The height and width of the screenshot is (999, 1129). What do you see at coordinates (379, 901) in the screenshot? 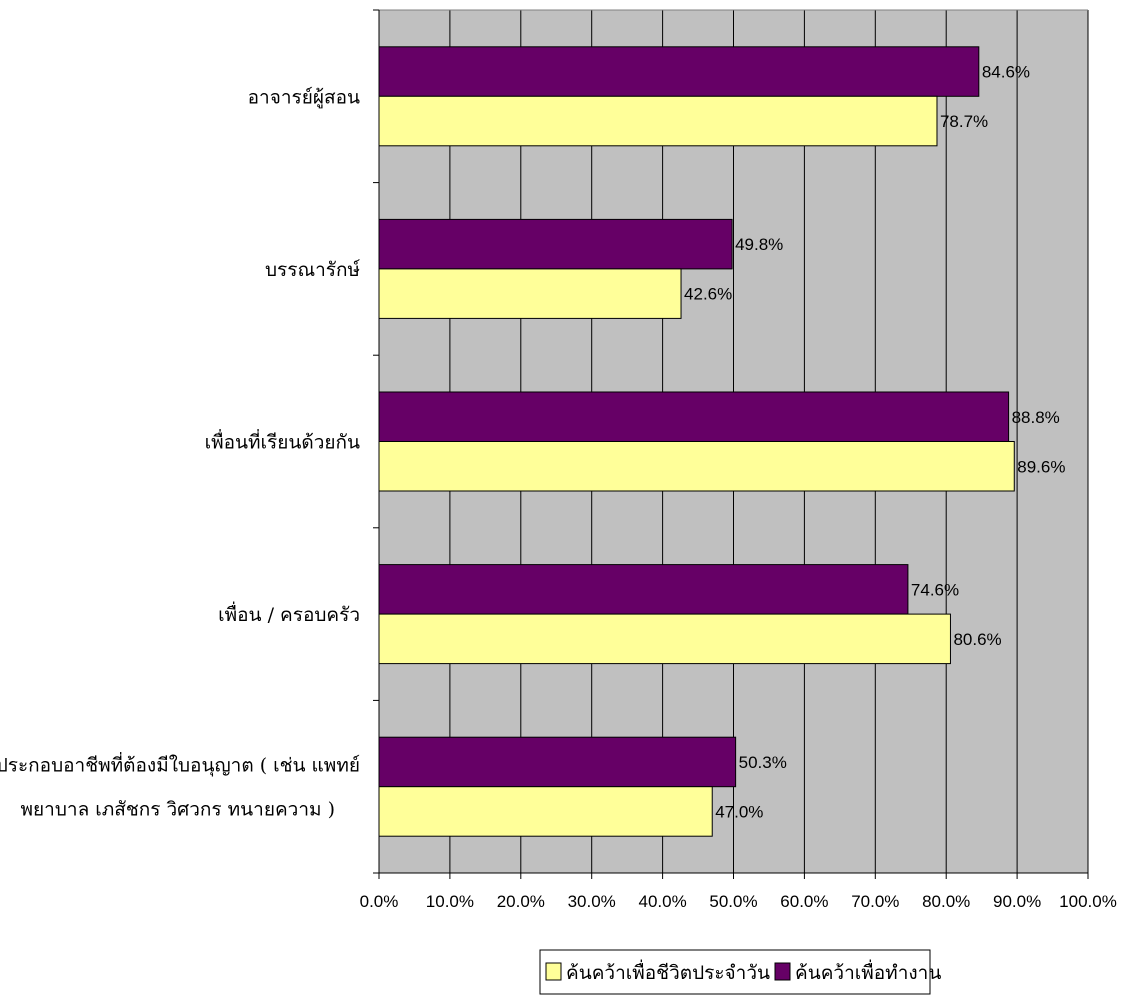
I see `x-tick-label: 0.0%` at bounding box center [379, 901].